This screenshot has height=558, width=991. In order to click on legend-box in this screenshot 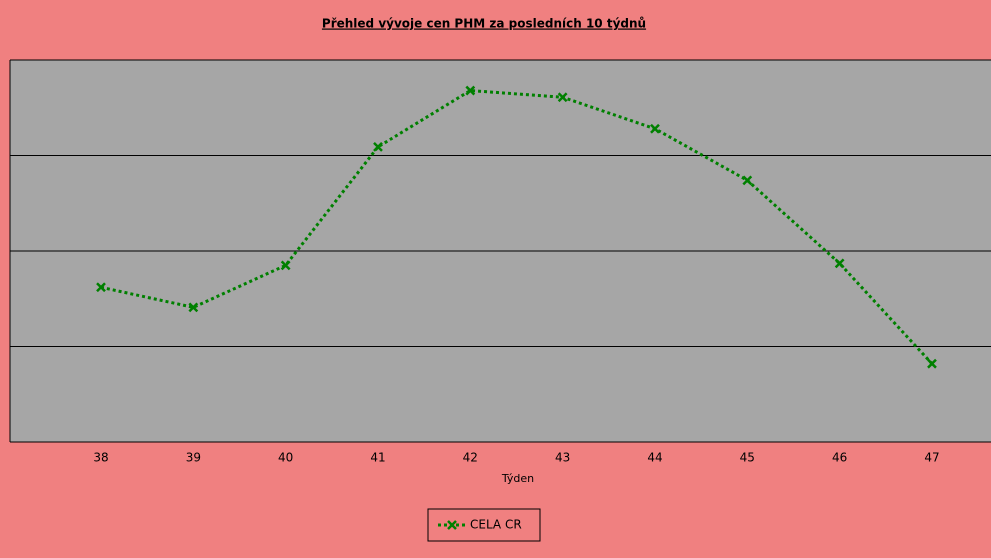, I will do `click(484, 525)`.